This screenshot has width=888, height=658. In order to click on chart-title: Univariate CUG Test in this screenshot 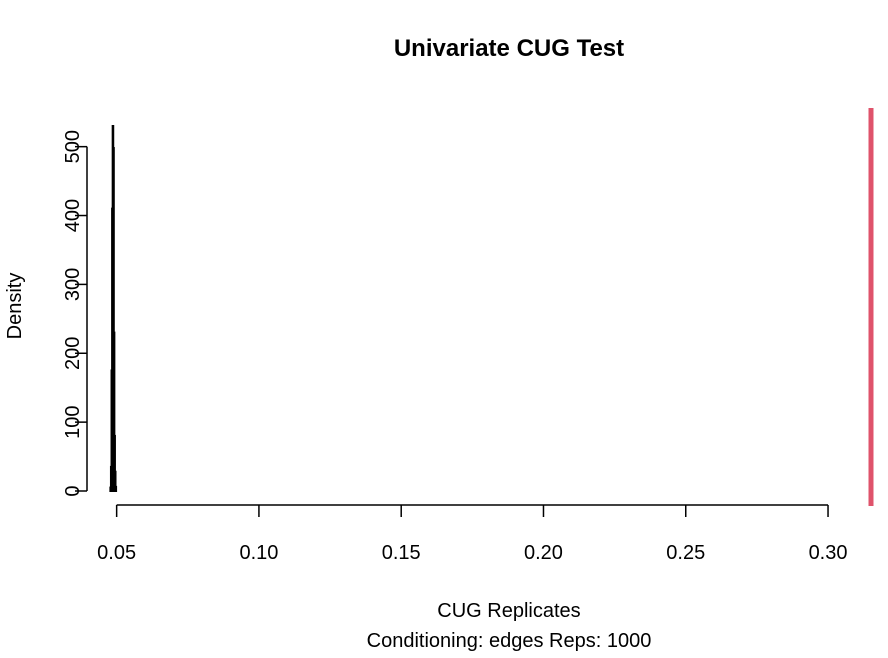, I will do `click(509, 48)`.